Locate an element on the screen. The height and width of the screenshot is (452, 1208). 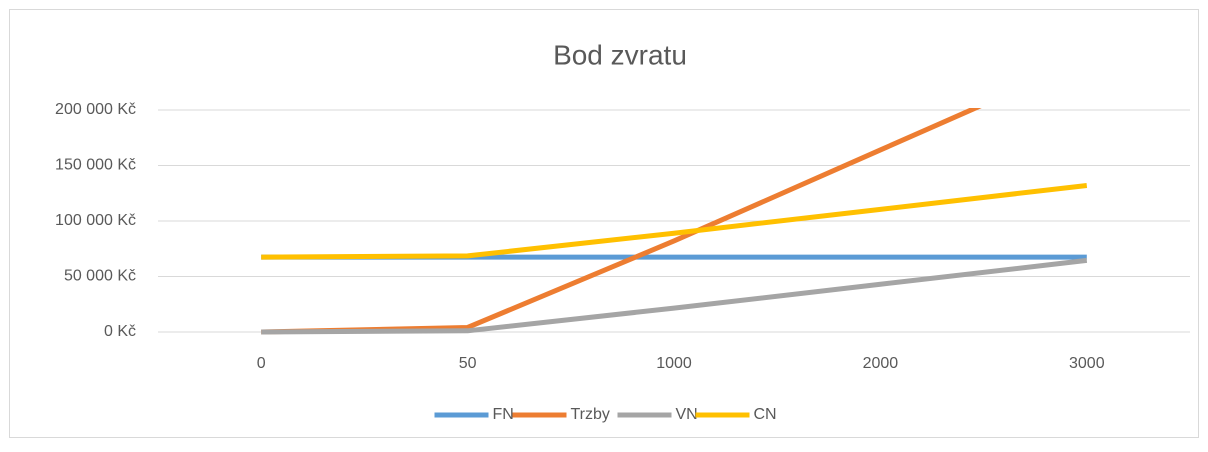
x-tick-label: 1000 is located at coordinates (674, 363).